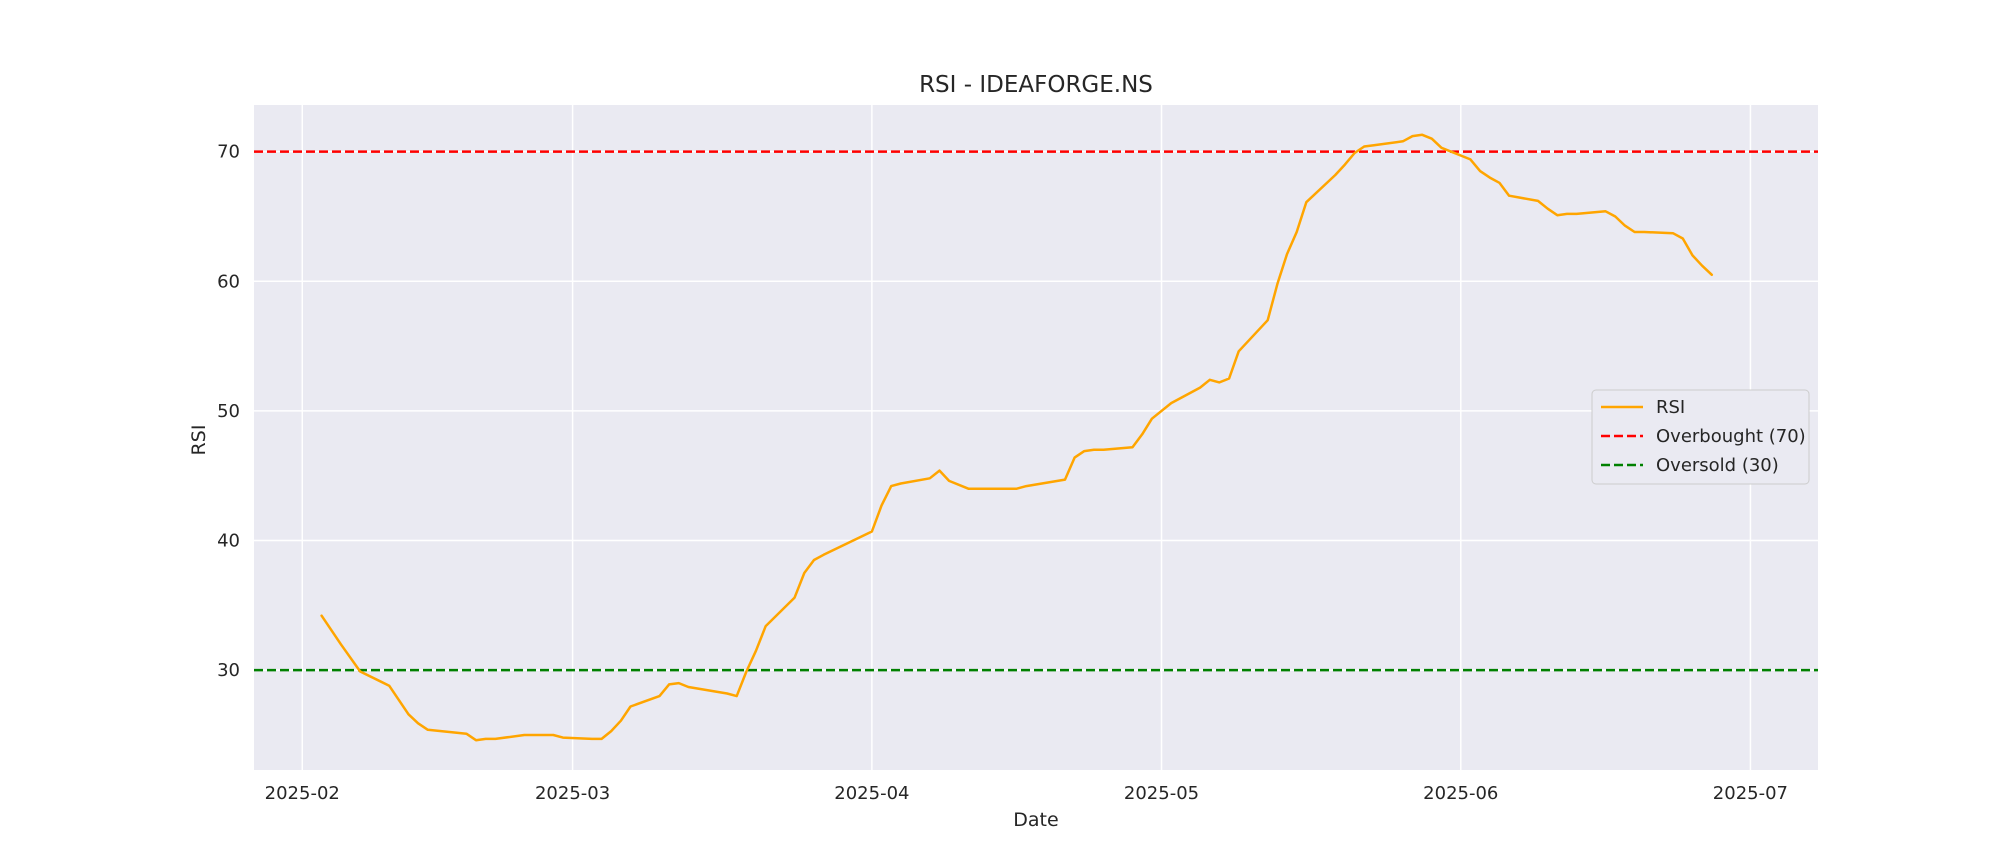 The width and height of the screenshot is (2016, 864). What do you see at coordinates (302, 793) in the screenshot?
I see `x-tick-label: 2025-02` at bounding box center [302, 793].